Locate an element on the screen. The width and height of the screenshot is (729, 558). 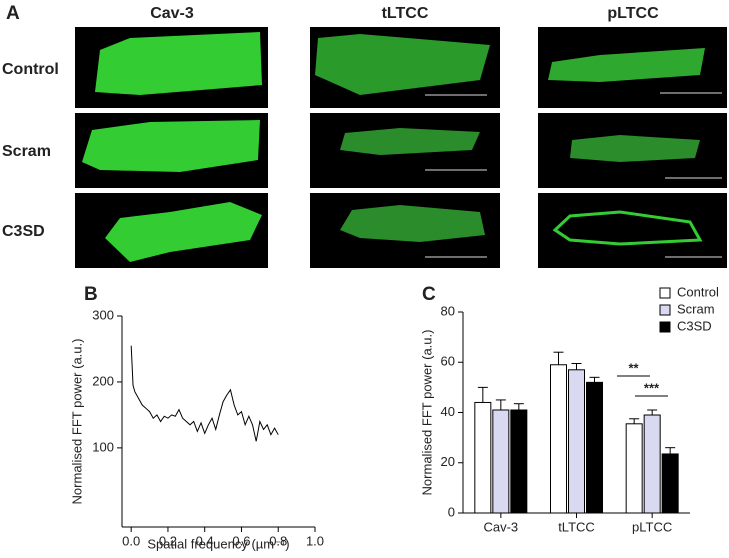
y-tick-label: 0 is located at coordinates (451, 511).